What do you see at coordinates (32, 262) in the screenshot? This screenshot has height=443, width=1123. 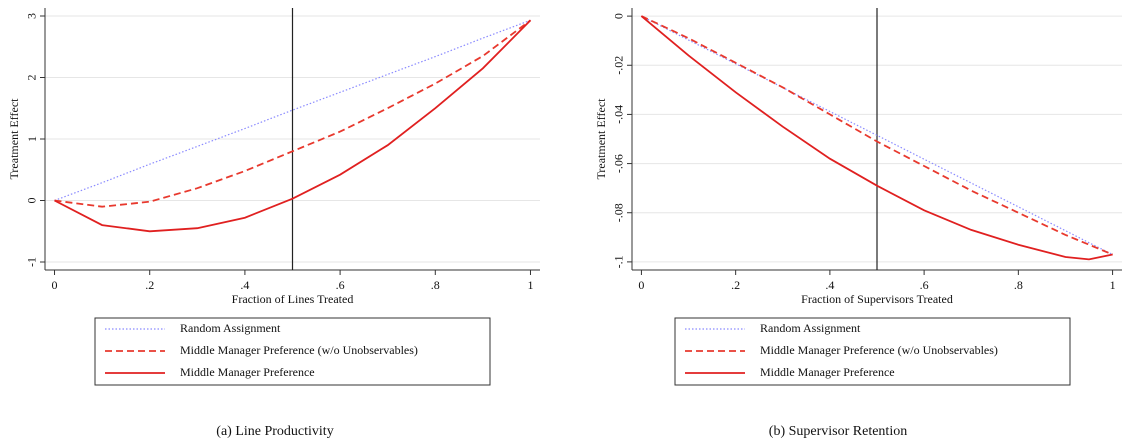 I see `y-tick-label: -1` at bounding box center [32, 262].